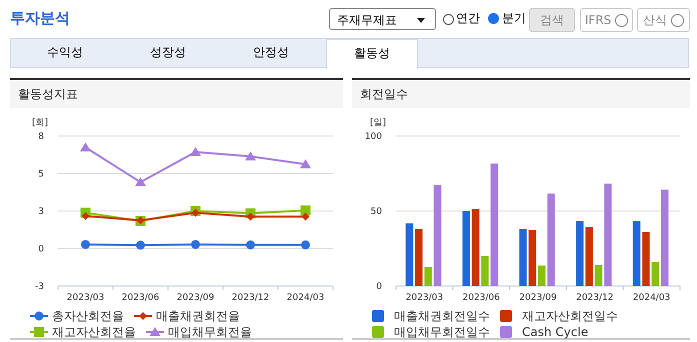 The width and height of the screenshot is (697, 342). What do you see at coordinates (367, 20) in the screenshot?
I see `text: 주재무제표` at bounding box center [367, 20].